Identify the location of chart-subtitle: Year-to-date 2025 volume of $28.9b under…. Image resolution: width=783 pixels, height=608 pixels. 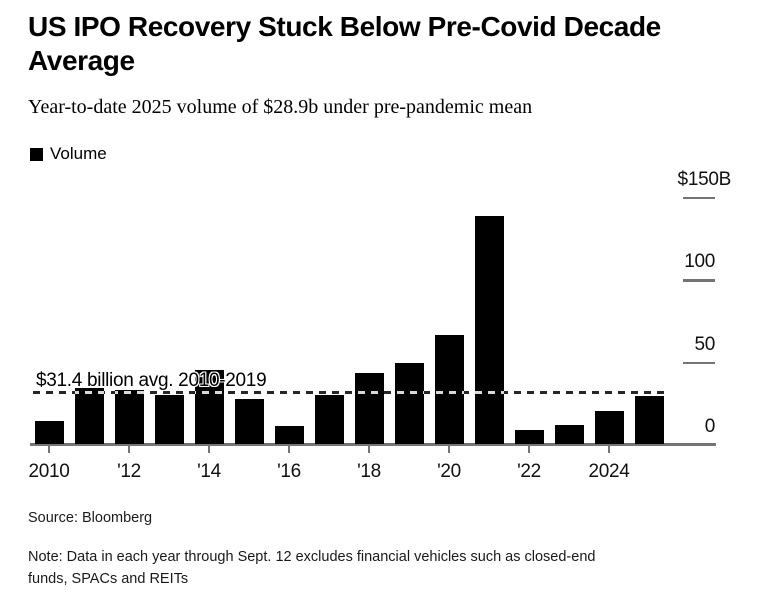
(280, 107).